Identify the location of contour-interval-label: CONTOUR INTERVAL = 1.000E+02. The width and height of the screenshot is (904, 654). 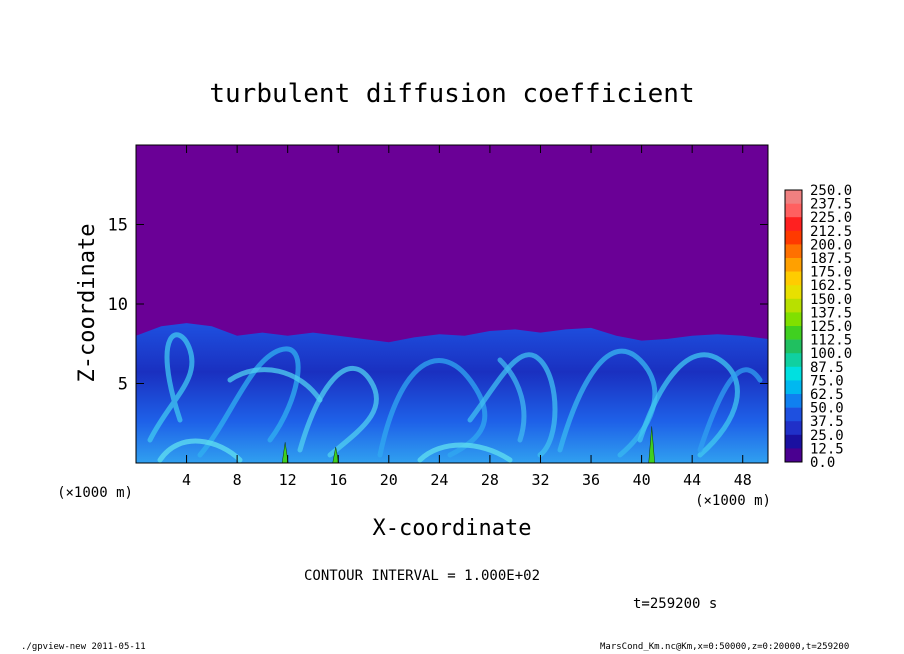
(422, 576).